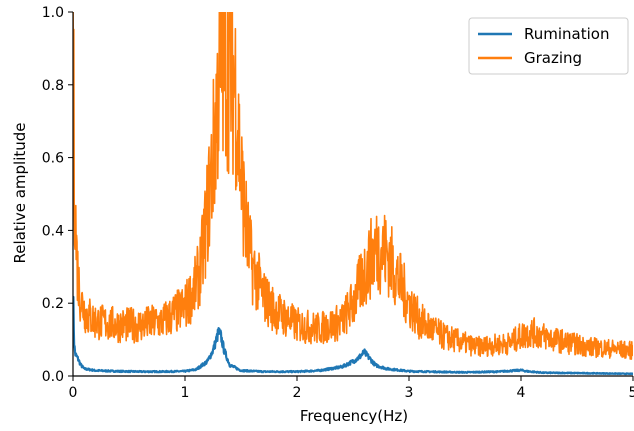  What do you see at coordinates (354, 416) in the screenshot?
I see `x-axis-label: Frequency(Hz)` at bounding box center [354, 416].